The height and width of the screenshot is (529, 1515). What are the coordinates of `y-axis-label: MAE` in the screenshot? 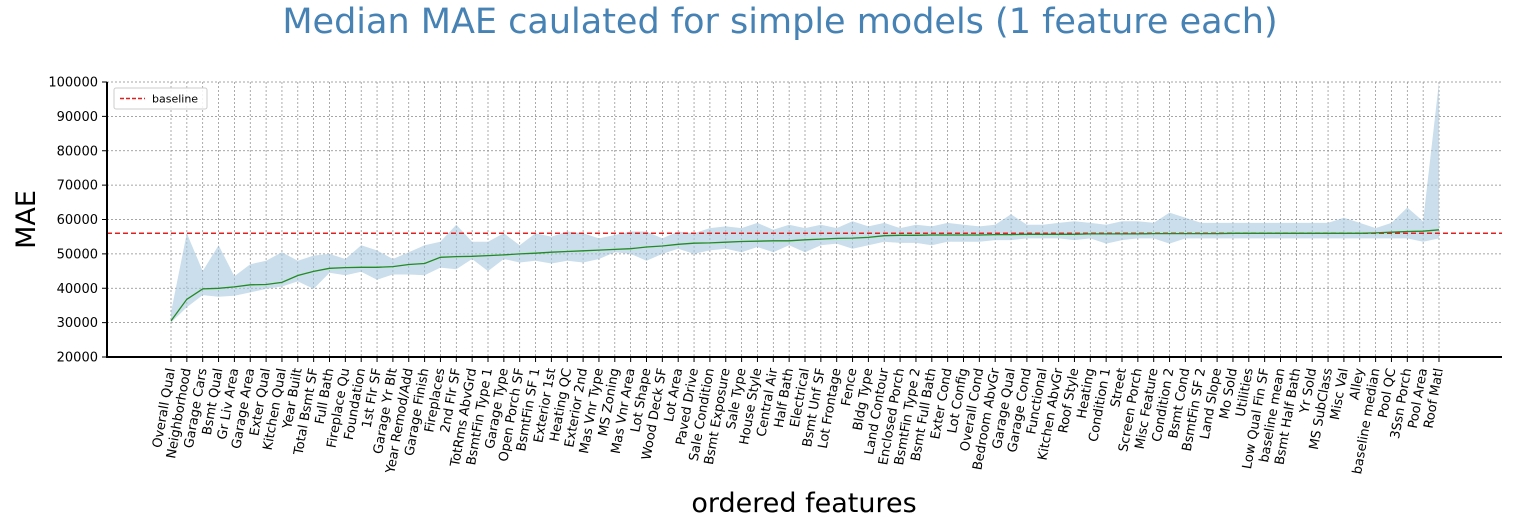 It's located at (26, 219).